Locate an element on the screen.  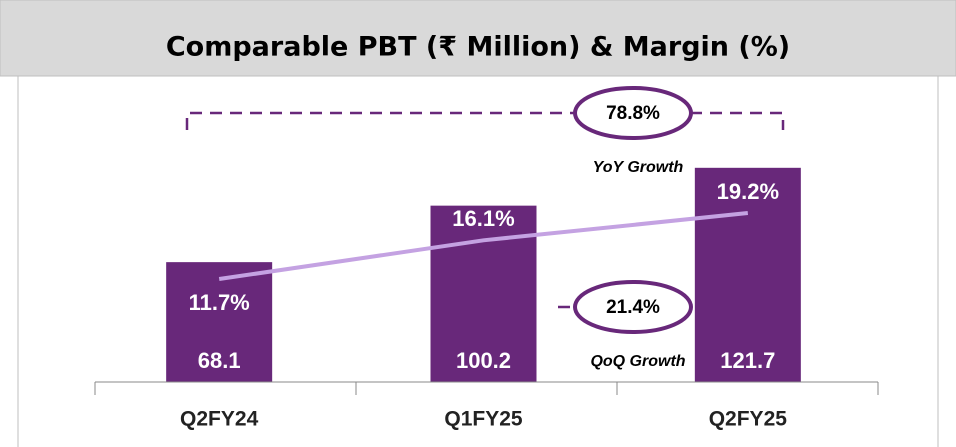
growth-note: YoY Growth is located at coordinates (638, 167).